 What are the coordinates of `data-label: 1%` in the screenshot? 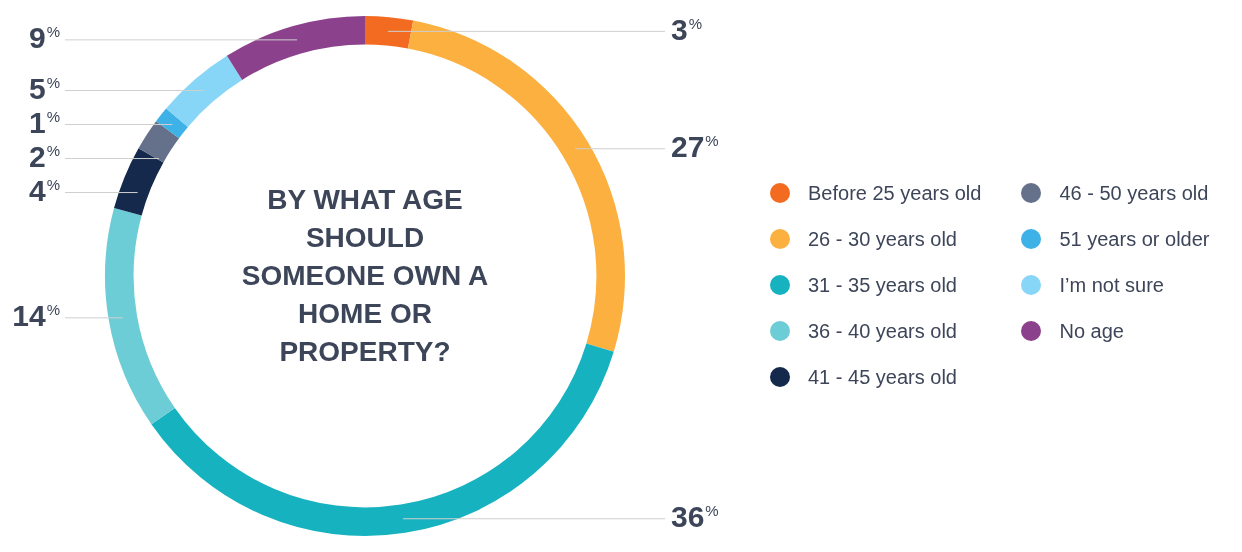 It's located at (44, 122).